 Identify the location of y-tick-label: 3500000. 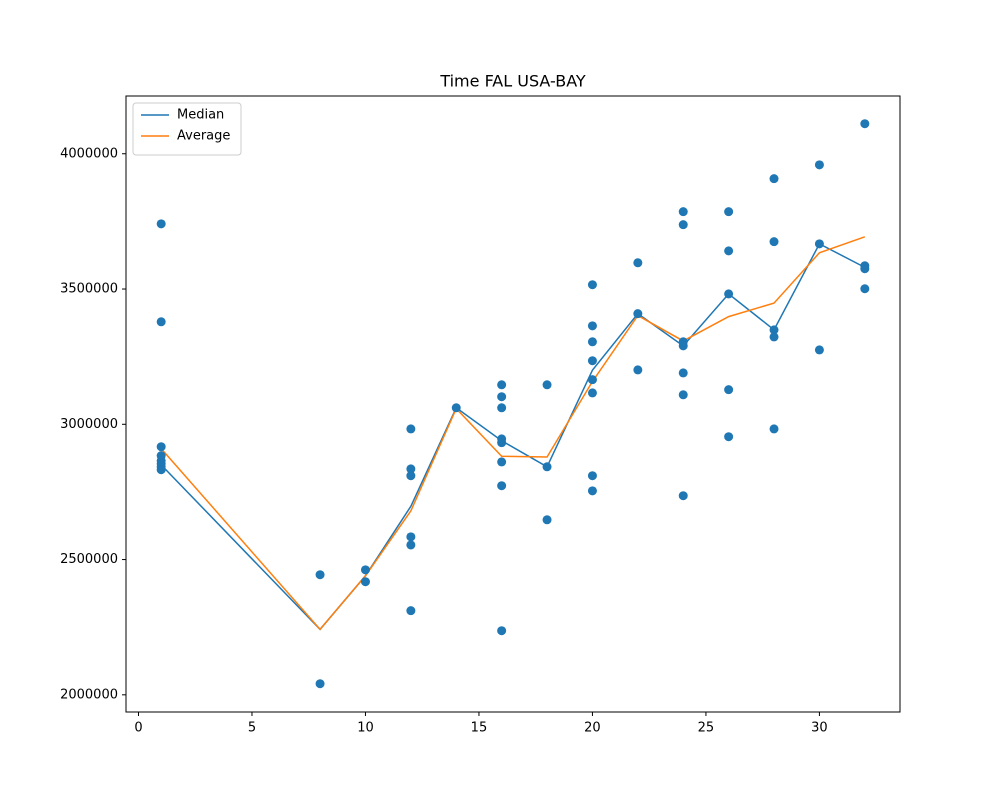
(89, 289).